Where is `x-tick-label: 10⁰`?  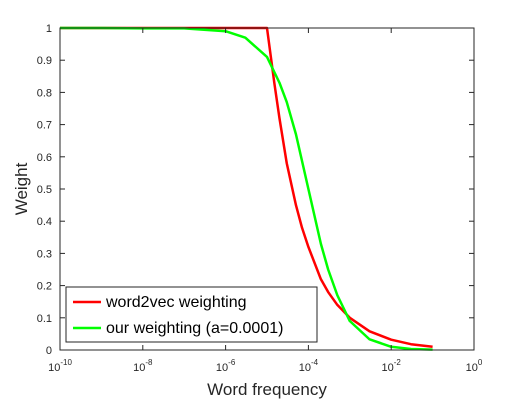
x-tick-label: 10⁰ is located at coordinates (474, 366).